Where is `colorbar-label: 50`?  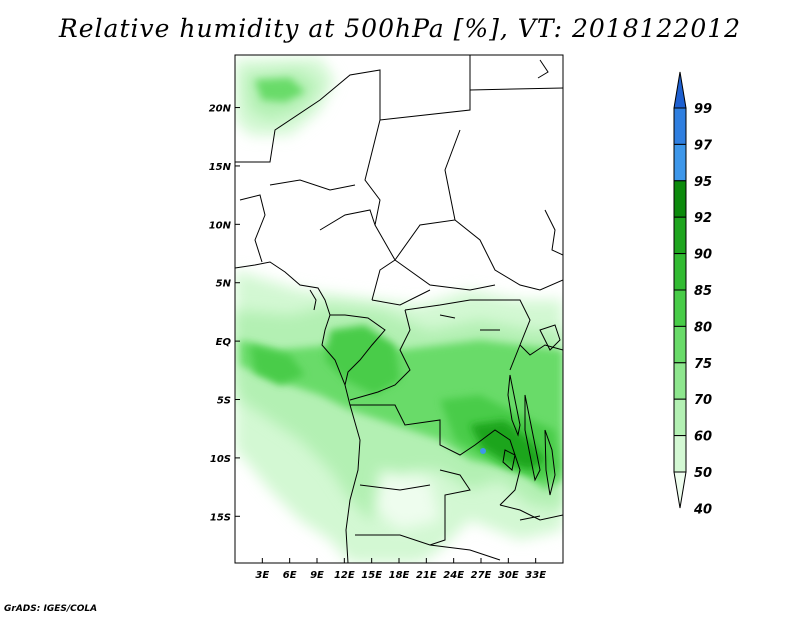 colorbar-label: 50 is located at coordinates (703, 473).